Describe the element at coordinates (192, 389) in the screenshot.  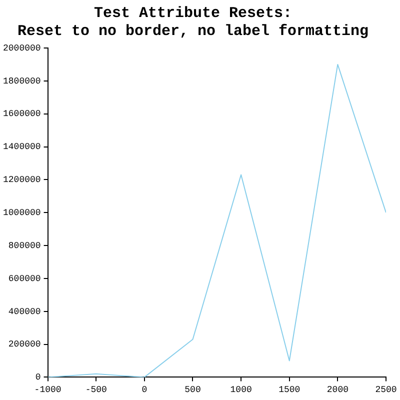
I see `x-tick-label: 500` at that location.